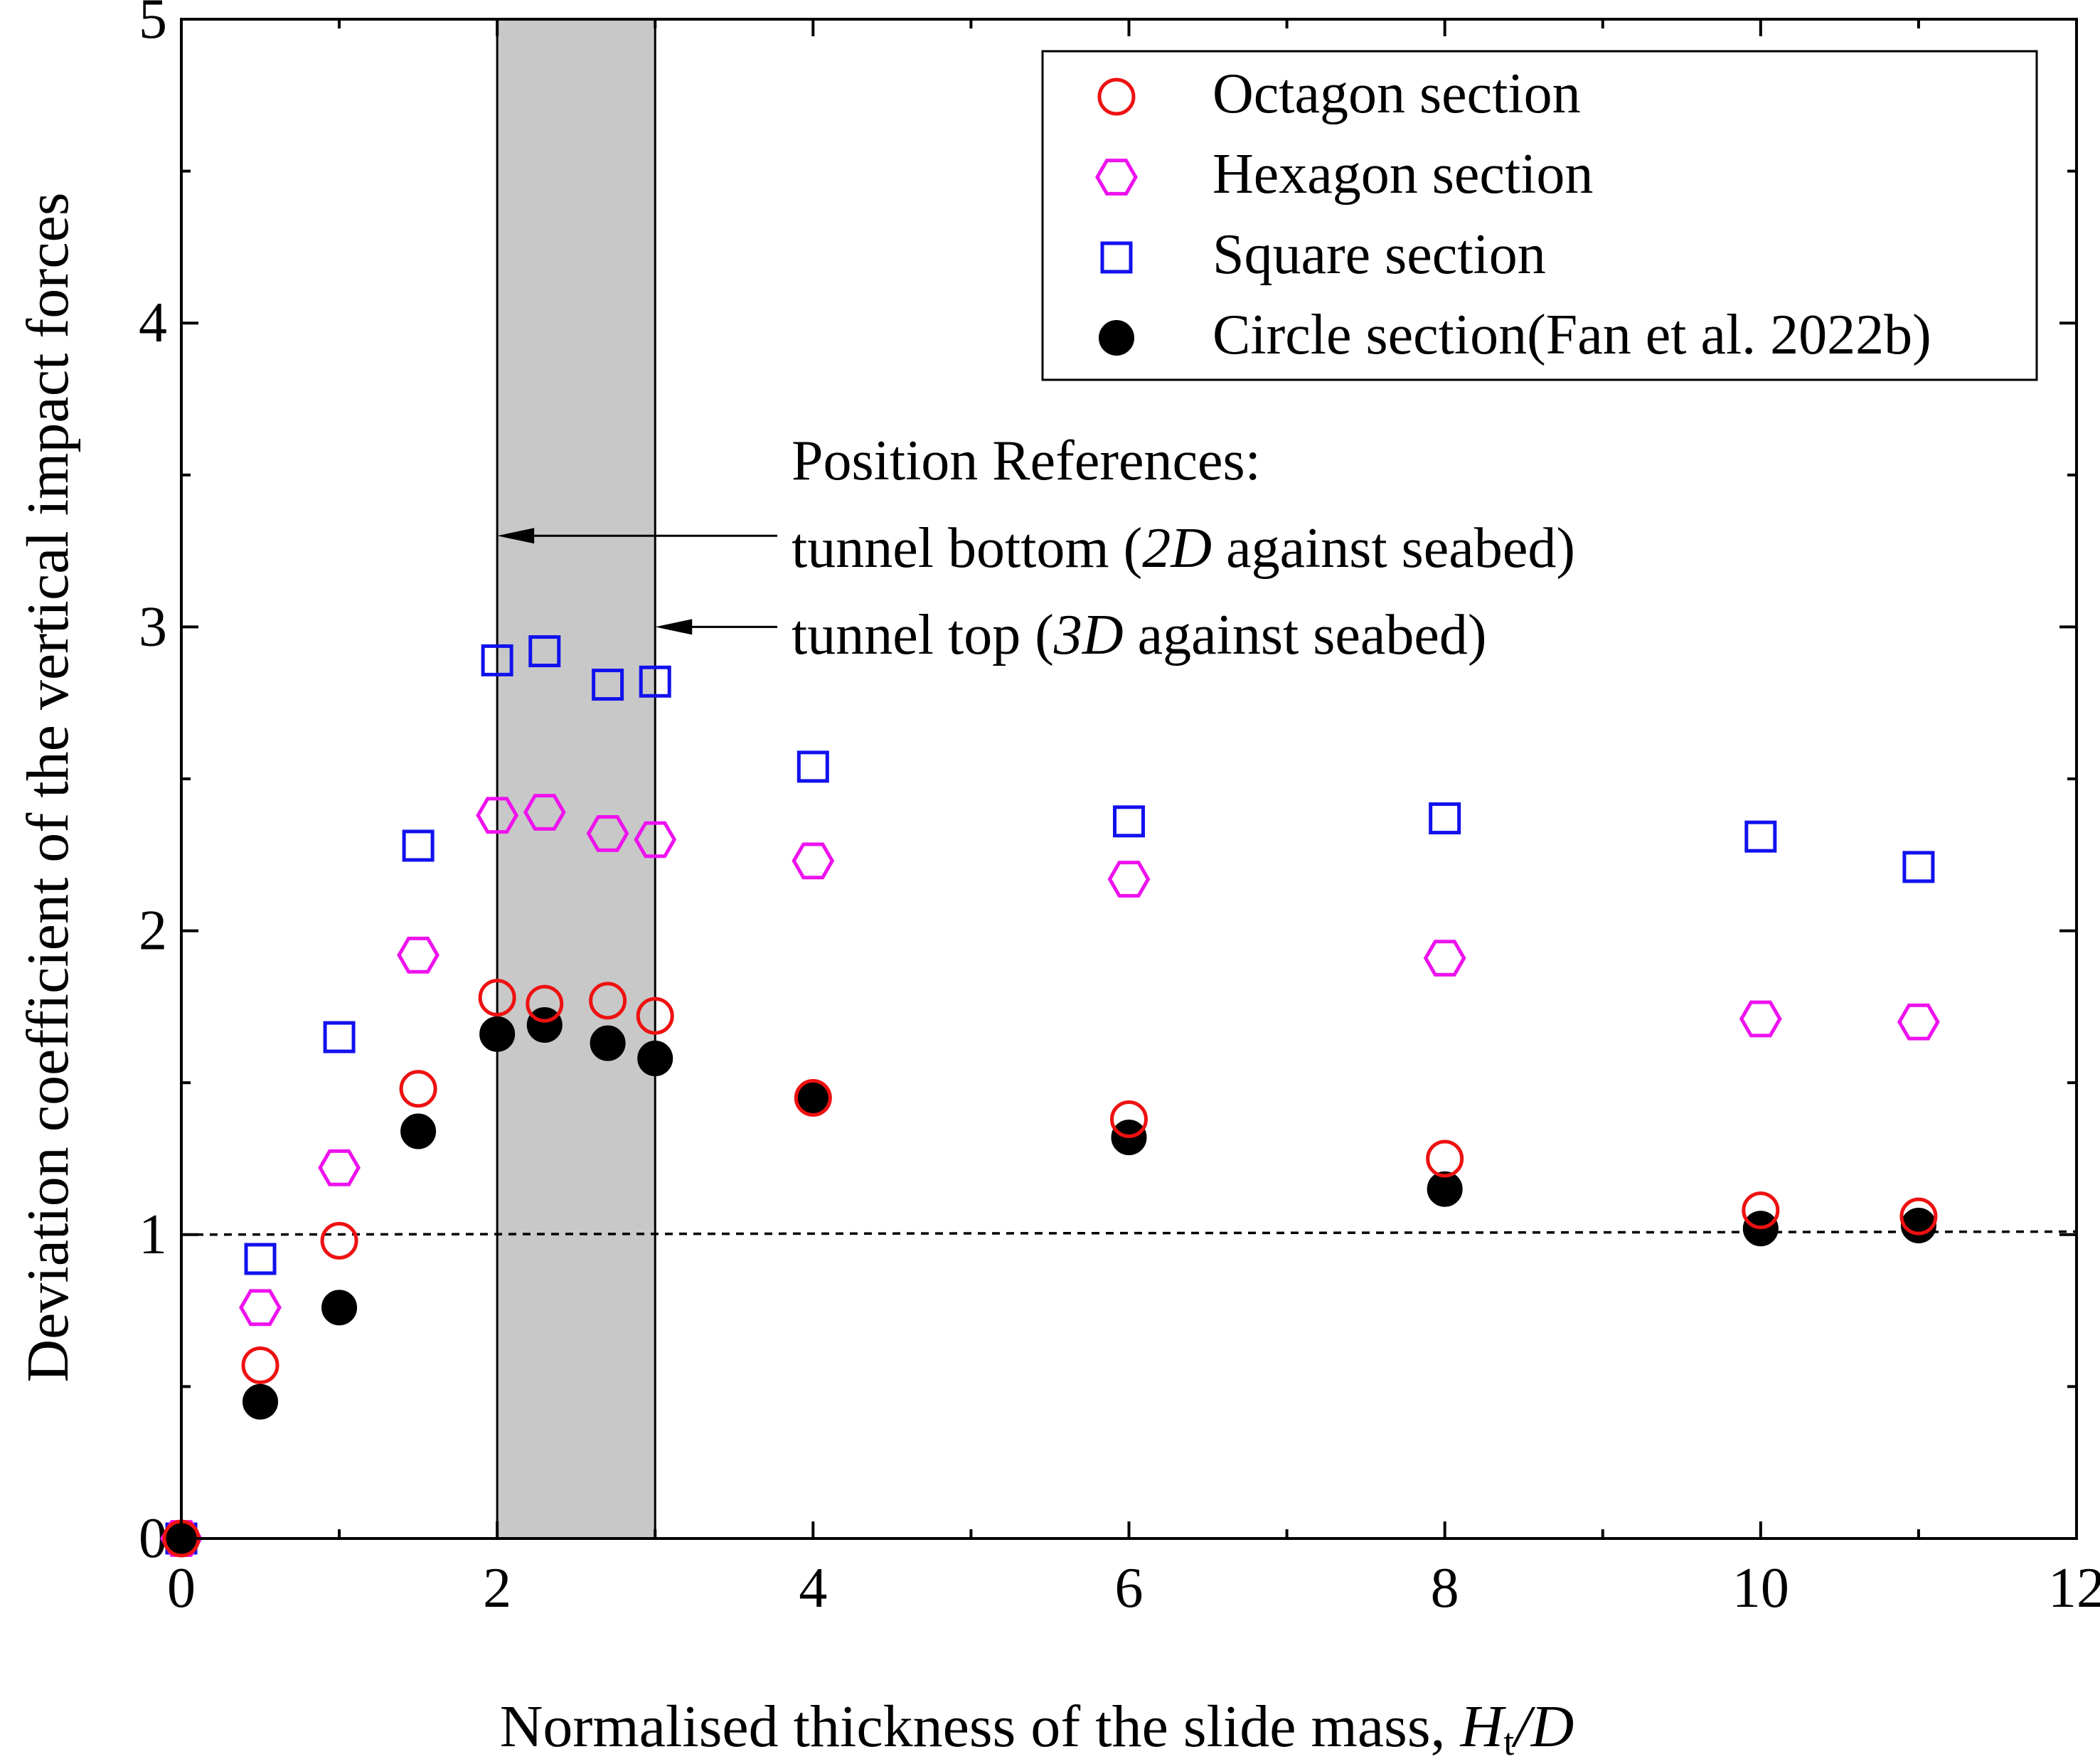 The width and height of the screenshot is (2100, 1759). I want to click on x-axis-title-var: H, so click(1483, 1726).